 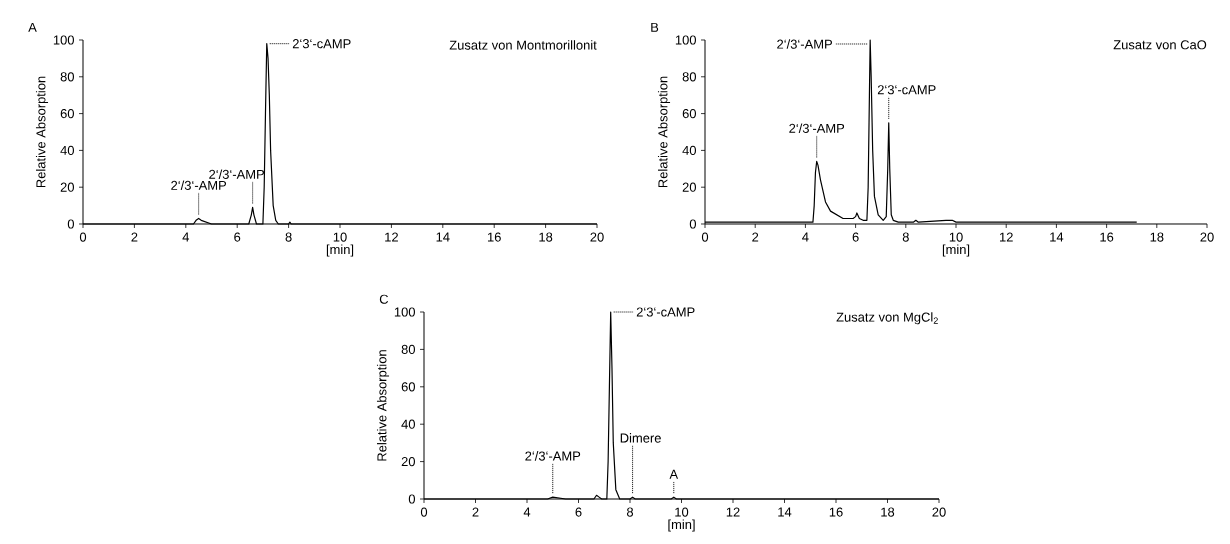 What do you see at coordinates (1160, 45) in the screenshot?
I see `chart-title: Zusatz von CaO` at bounding box center [1160, 45].